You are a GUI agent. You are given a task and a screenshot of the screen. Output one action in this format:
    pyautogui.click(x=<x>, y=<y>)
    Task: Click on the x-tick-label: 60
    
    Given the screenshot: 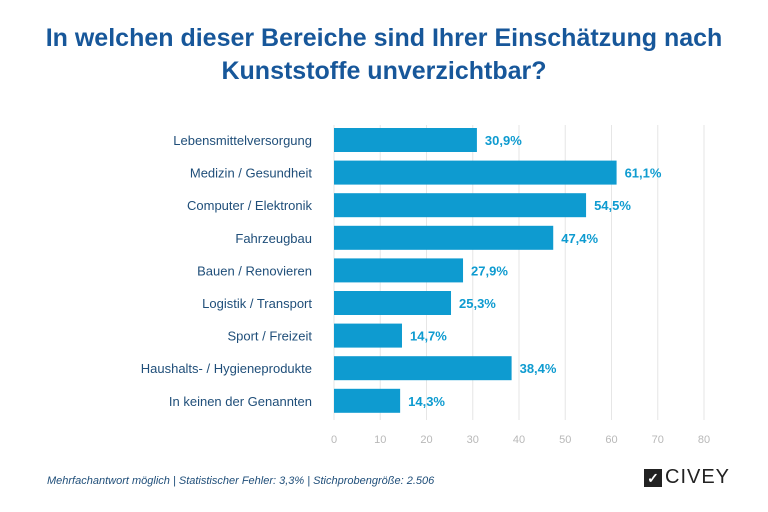 What is the action you would take?
    pyautogui.click(x=611, y=440)
    